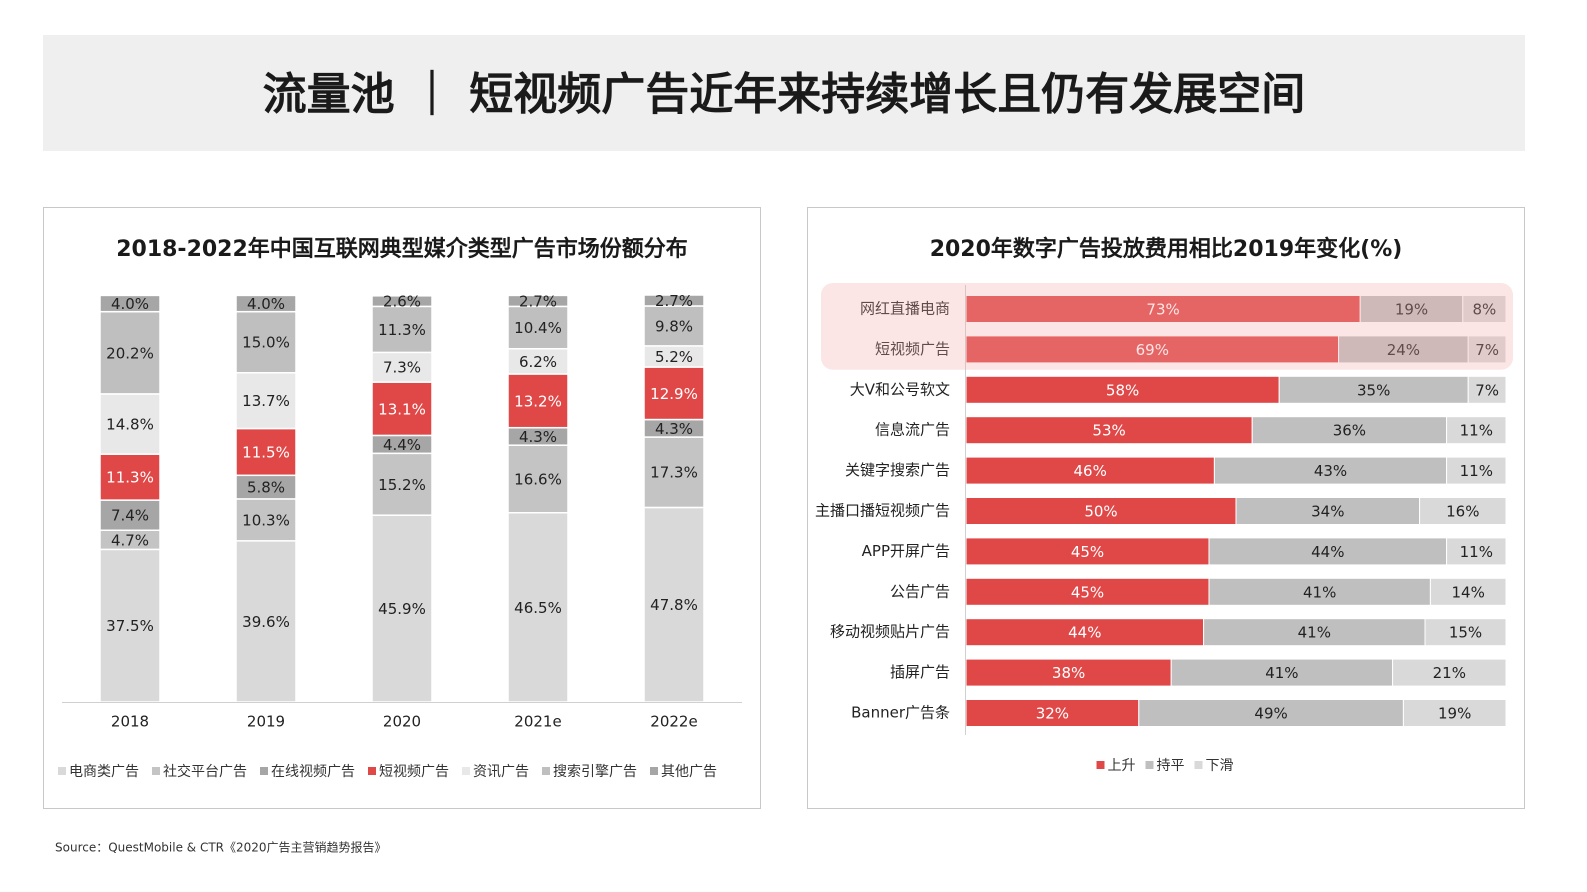 This screenshot has height=892, width=1587. What do you see at coordinates (538, 362) in the screenshot?
I see `value-label: 6.2%` at bounding box center [538, 362].